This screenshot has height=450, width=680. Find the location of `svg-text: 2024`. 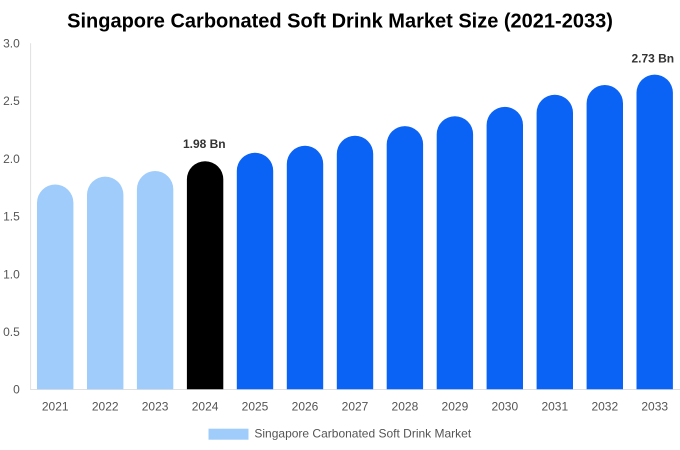

svg-text: 2024 is located at coordinates (205, 407).